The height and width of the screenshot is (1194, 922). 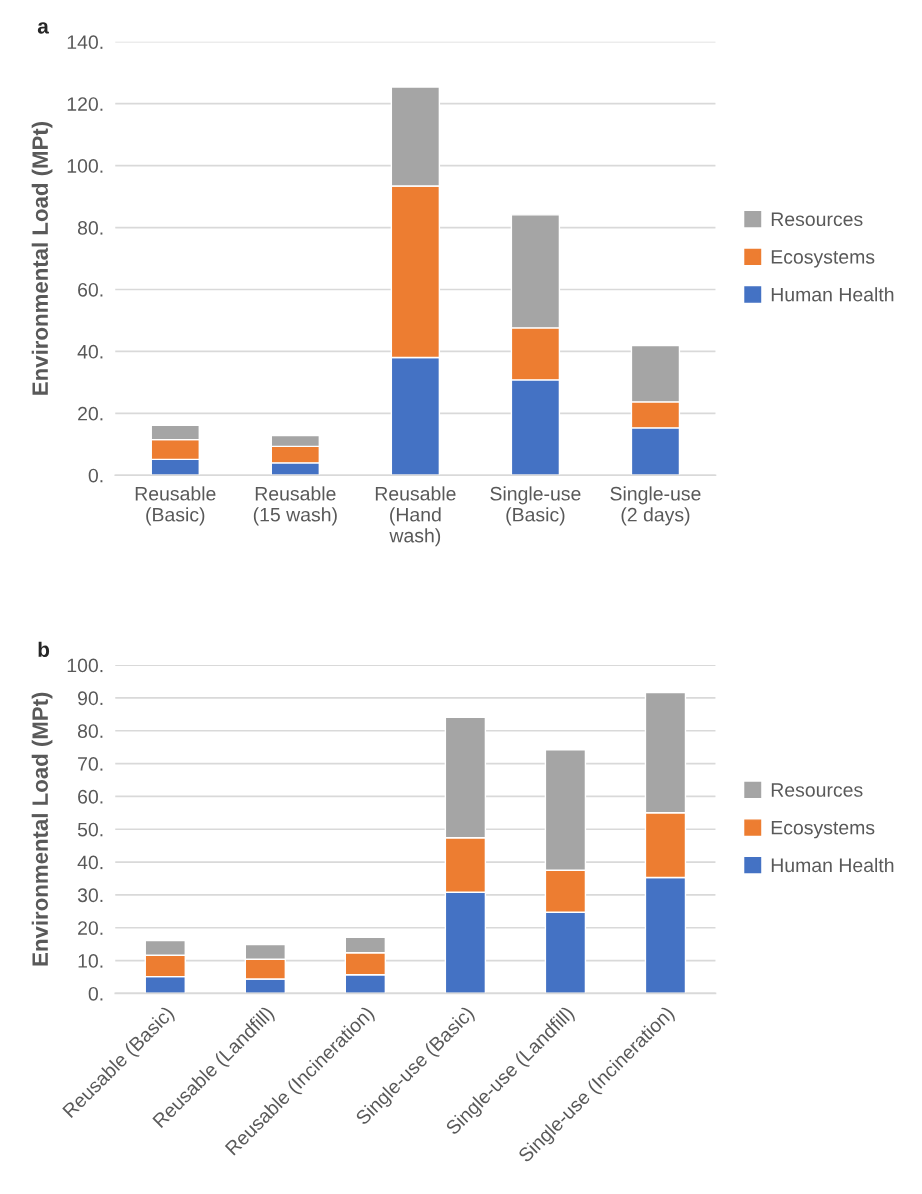 I want to click on x-tick-label: Single-use (2 days), so click(x=655, y=506).